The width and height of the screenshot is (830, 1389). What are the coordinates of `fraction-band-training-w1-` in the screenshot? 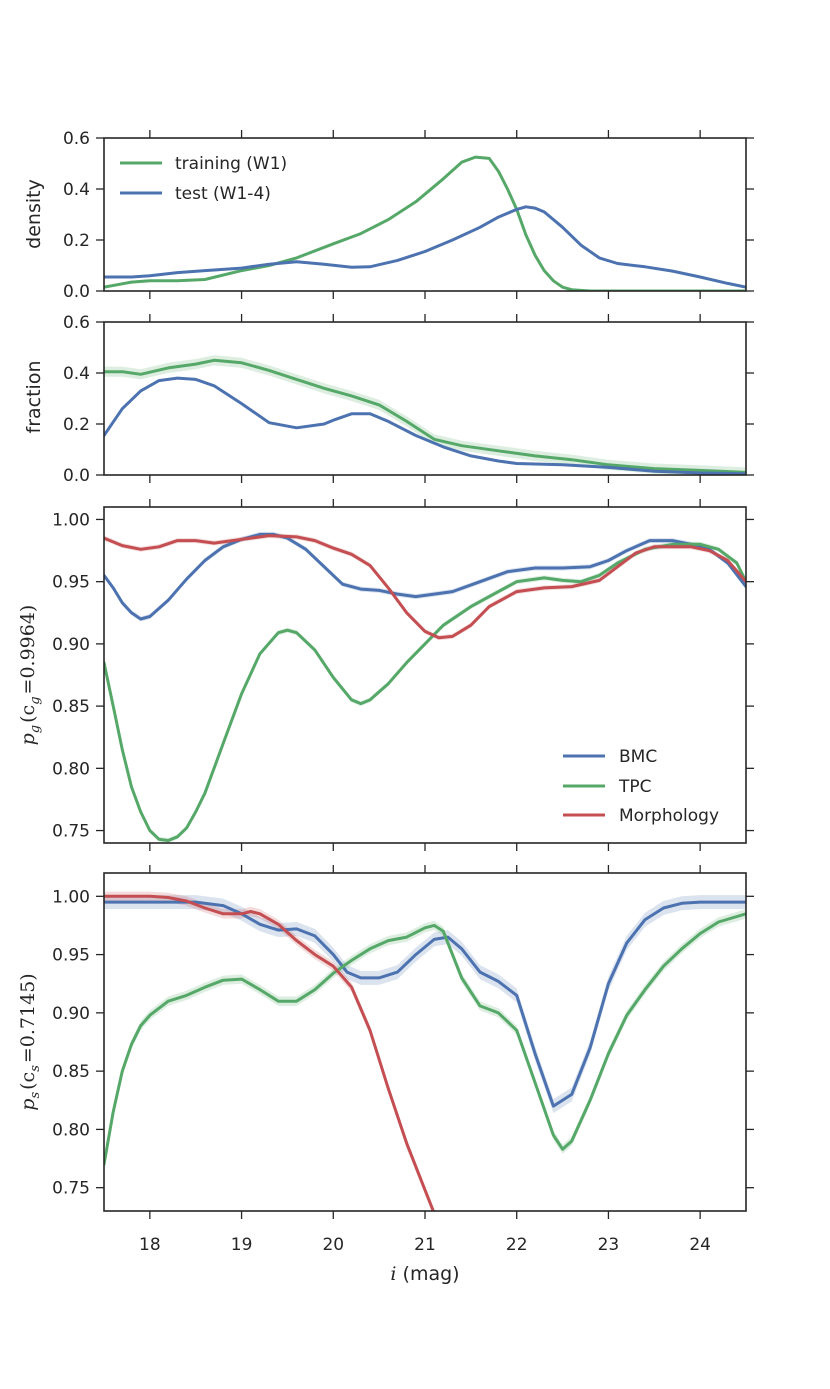 It's located at (425, 415).